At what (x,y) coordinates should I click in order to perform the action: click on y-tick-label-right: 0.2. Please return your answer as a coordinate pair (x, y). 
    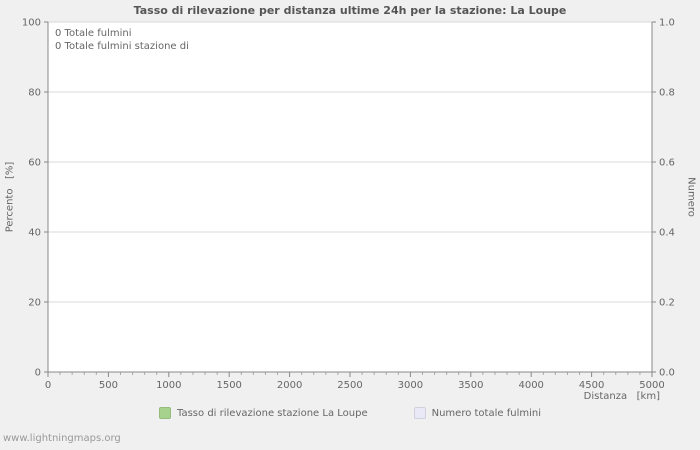
    Looking at the image, I should click on (667, 303).